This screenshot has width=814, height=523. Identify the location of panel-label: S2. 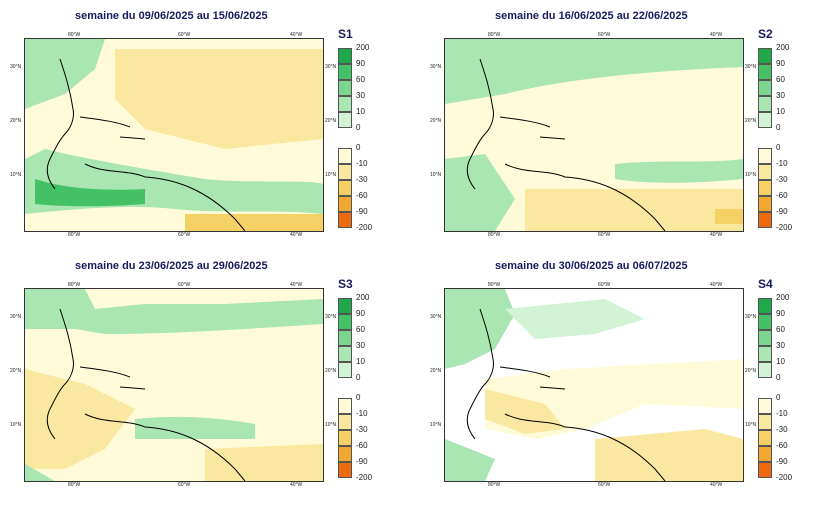
(765, 34).